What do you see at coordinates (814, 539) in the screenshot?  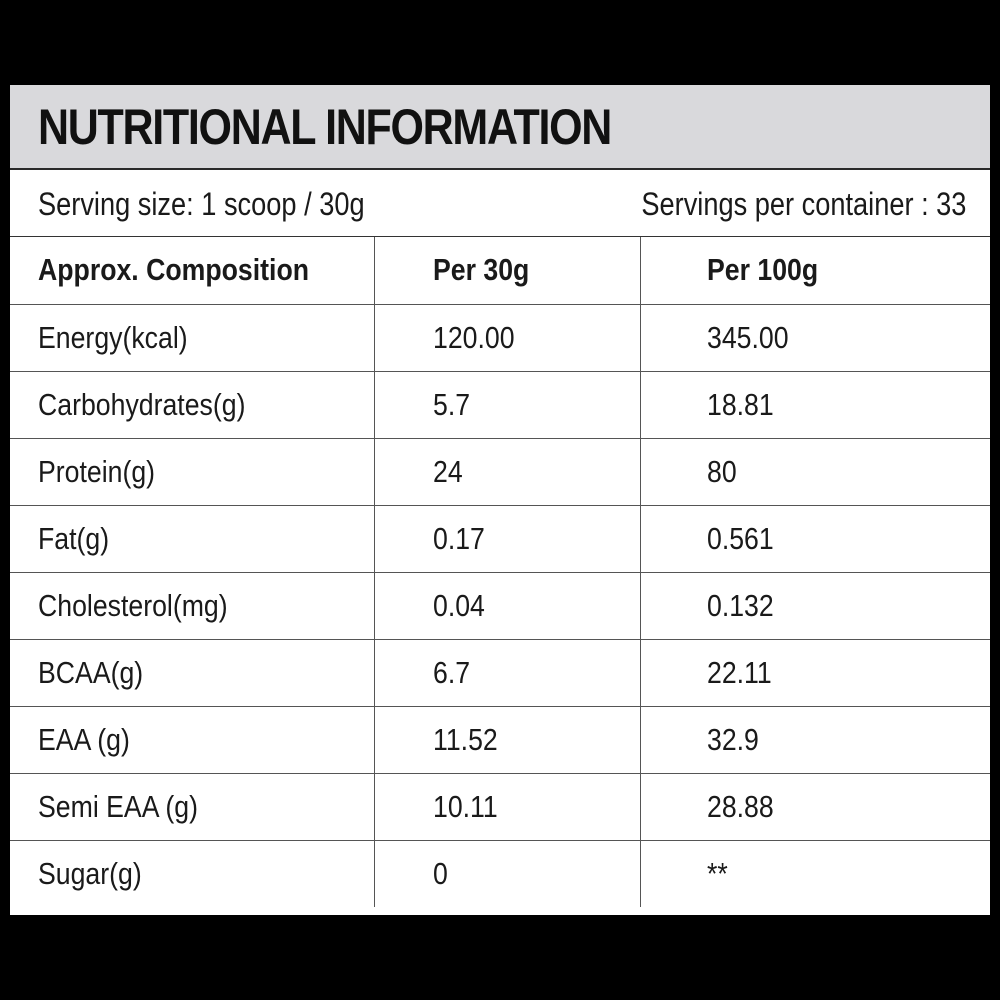 I see `value-per-100g: 0.561` at bounding box center [814, 539].